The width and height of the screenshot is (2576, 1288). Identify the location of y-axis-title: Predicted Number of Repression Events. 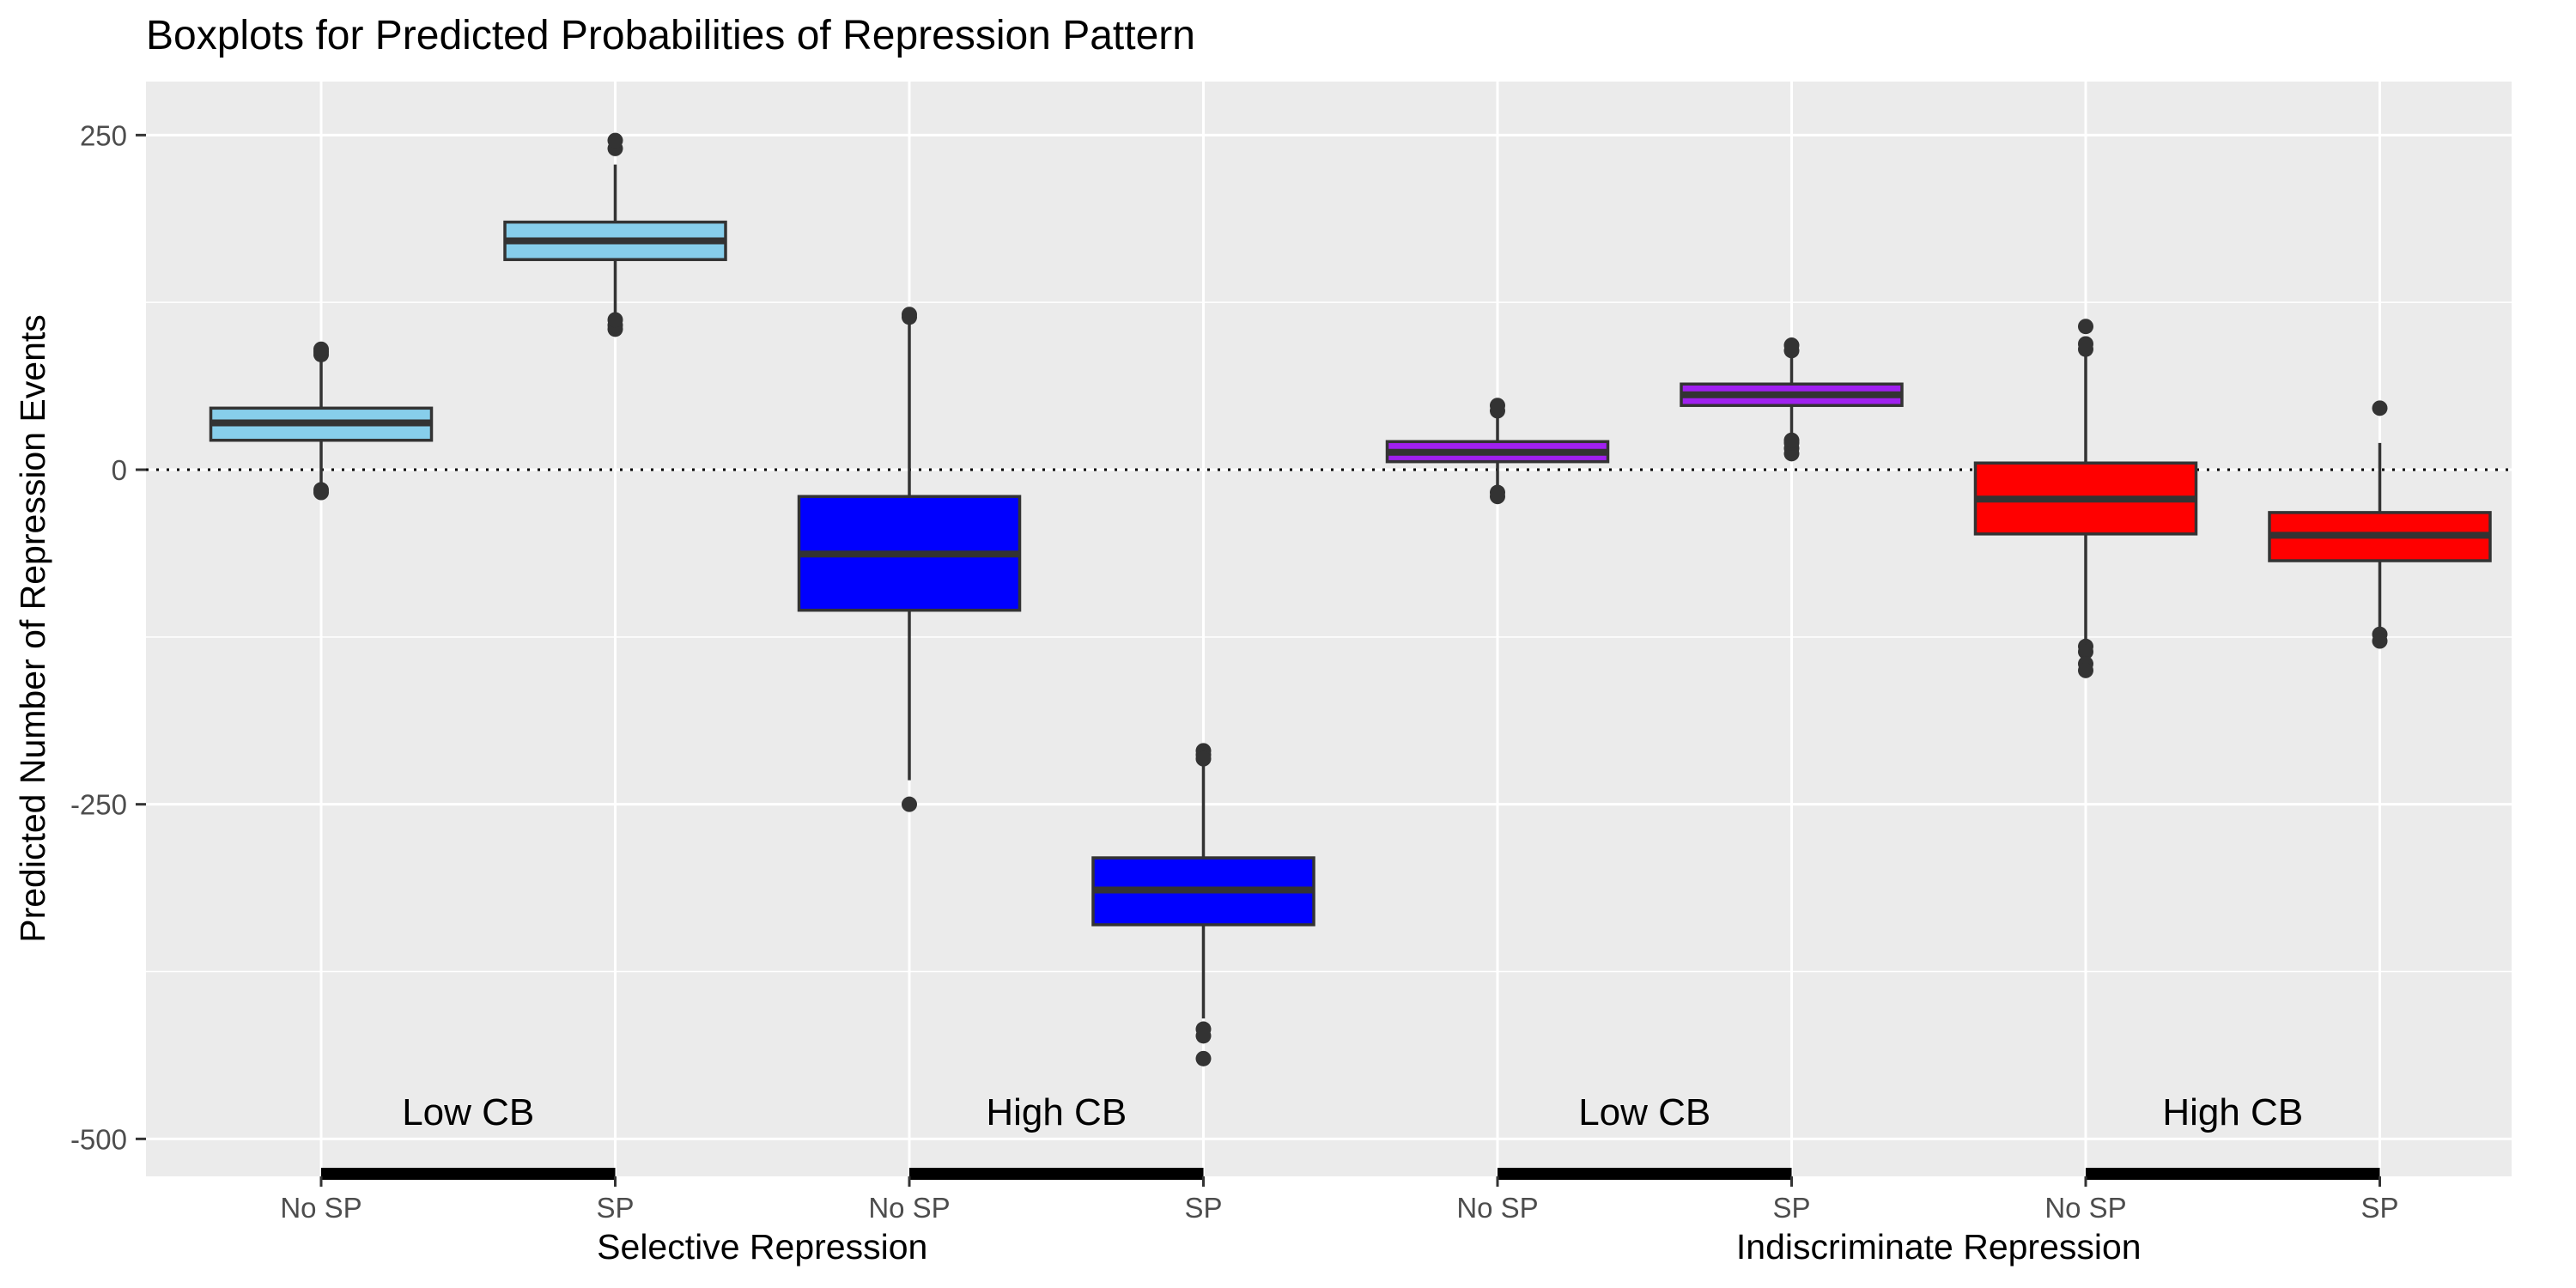
(32, 629).